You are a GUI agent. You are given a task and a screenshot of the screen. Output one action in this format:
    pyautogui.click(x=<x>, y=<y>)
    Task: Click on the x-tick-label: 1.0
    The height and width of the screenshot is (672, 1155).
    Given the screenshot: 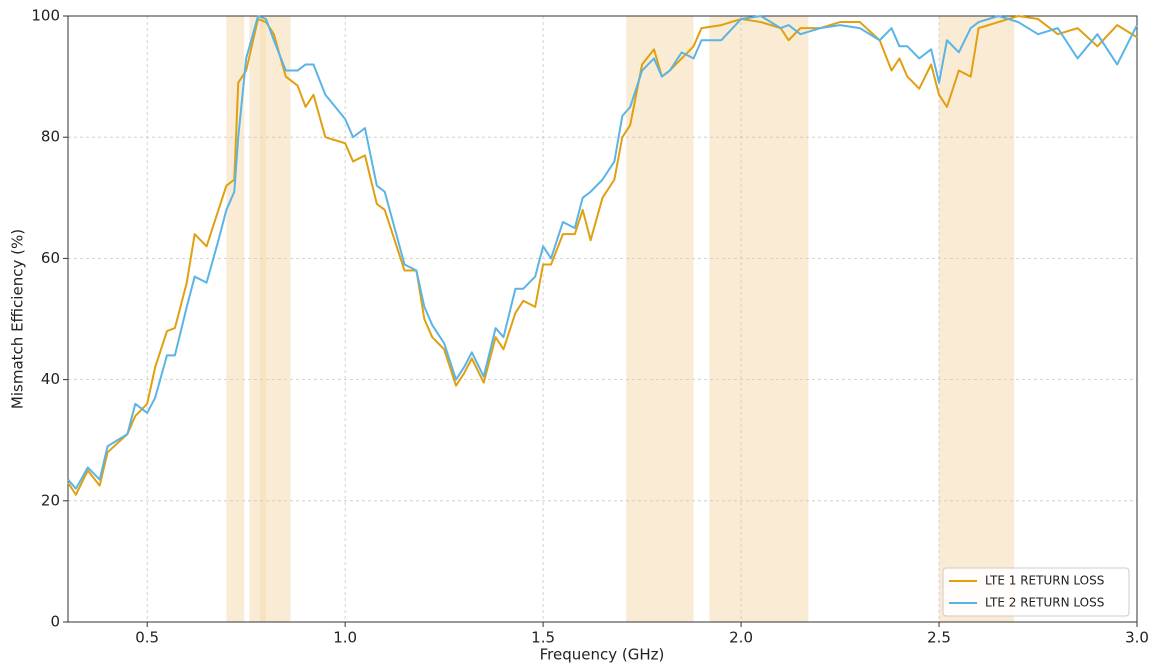 What is the action you would take?
    pyautogui.click(x=345, y=638)
    